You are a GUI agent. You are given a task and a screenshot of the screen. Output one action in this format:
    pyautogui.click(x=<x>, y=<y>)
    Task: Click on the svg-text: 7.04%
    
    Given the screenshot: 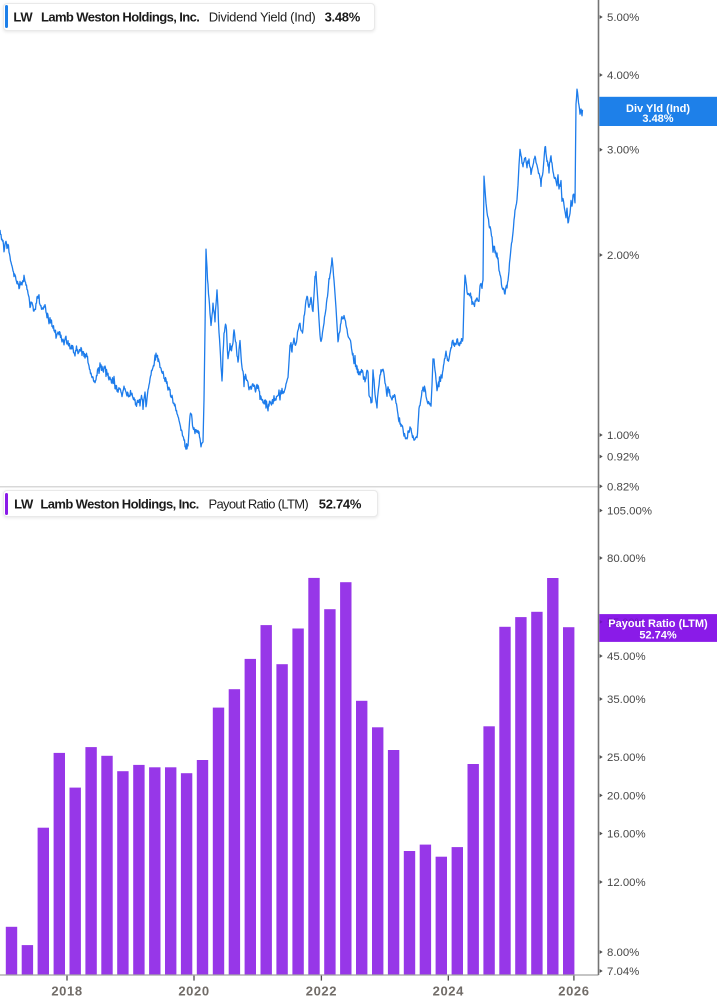 What is the action you would take?
    pyautogui.click(x=623, y=972)
    